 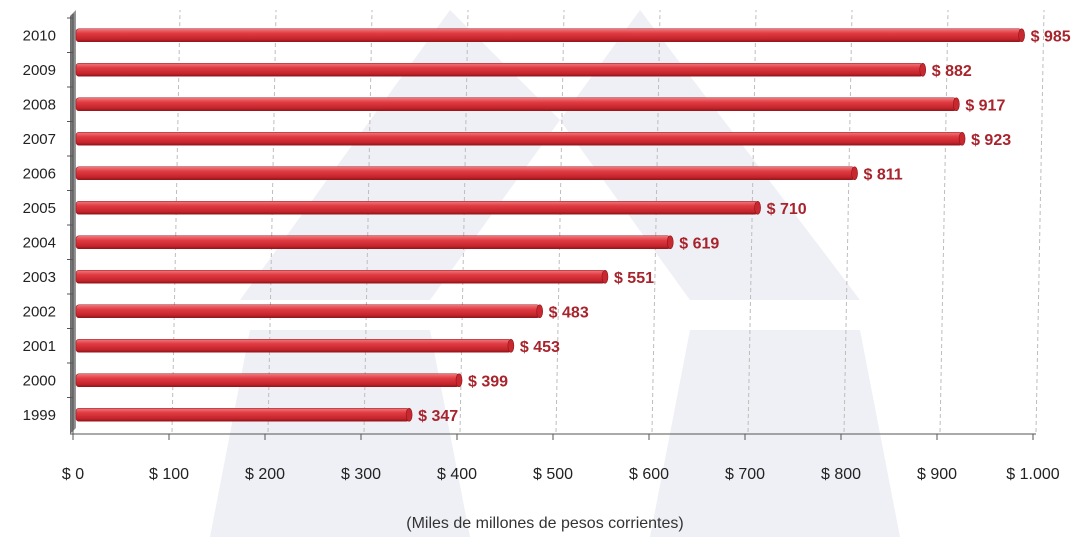 I want to click on bar-2006, so click(x=465, y=173).